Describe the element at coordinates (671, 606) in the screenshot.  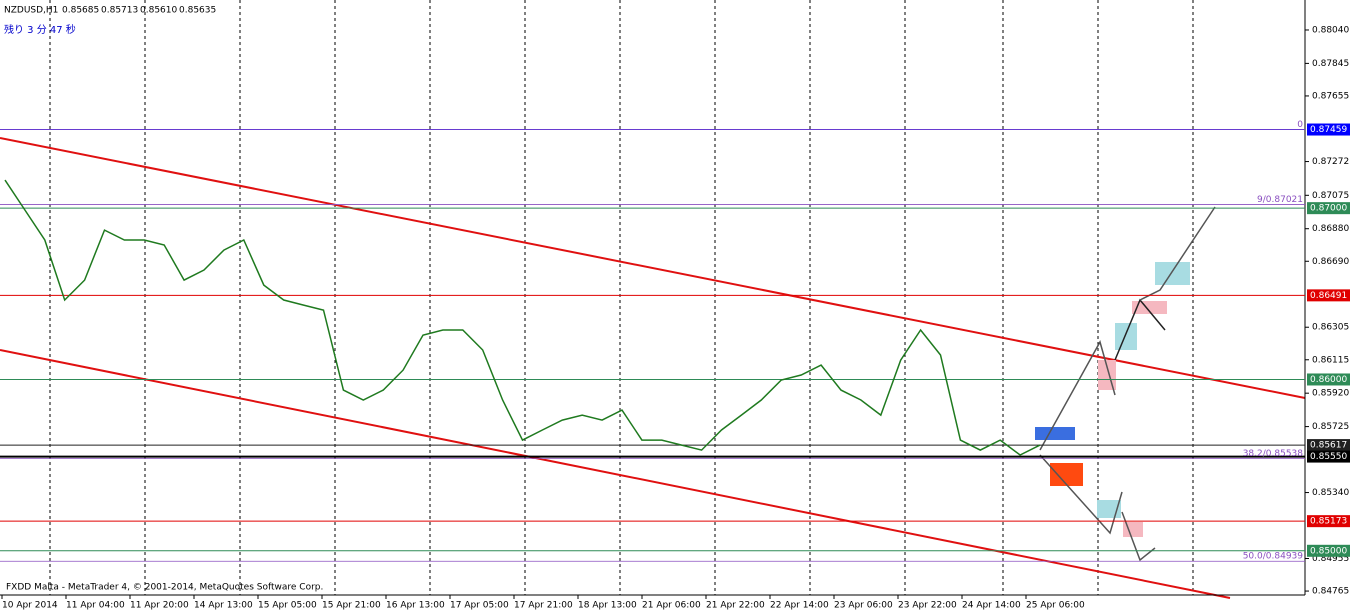
I see `x-tick-label: 21 Apr 06:00` at that location.